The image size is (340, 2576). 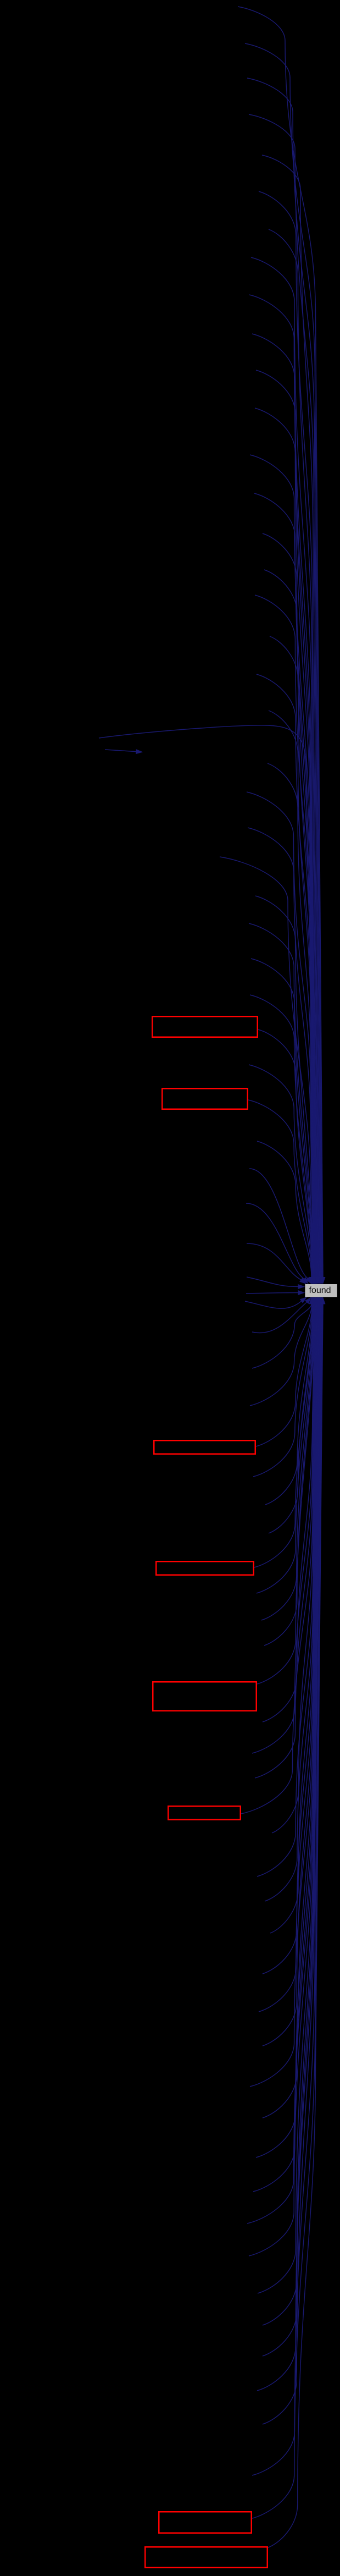 What do you see at coordinates (320, 1290) in the screenshot?
I see `svg-text: found` at bounding box center [320, 1290].